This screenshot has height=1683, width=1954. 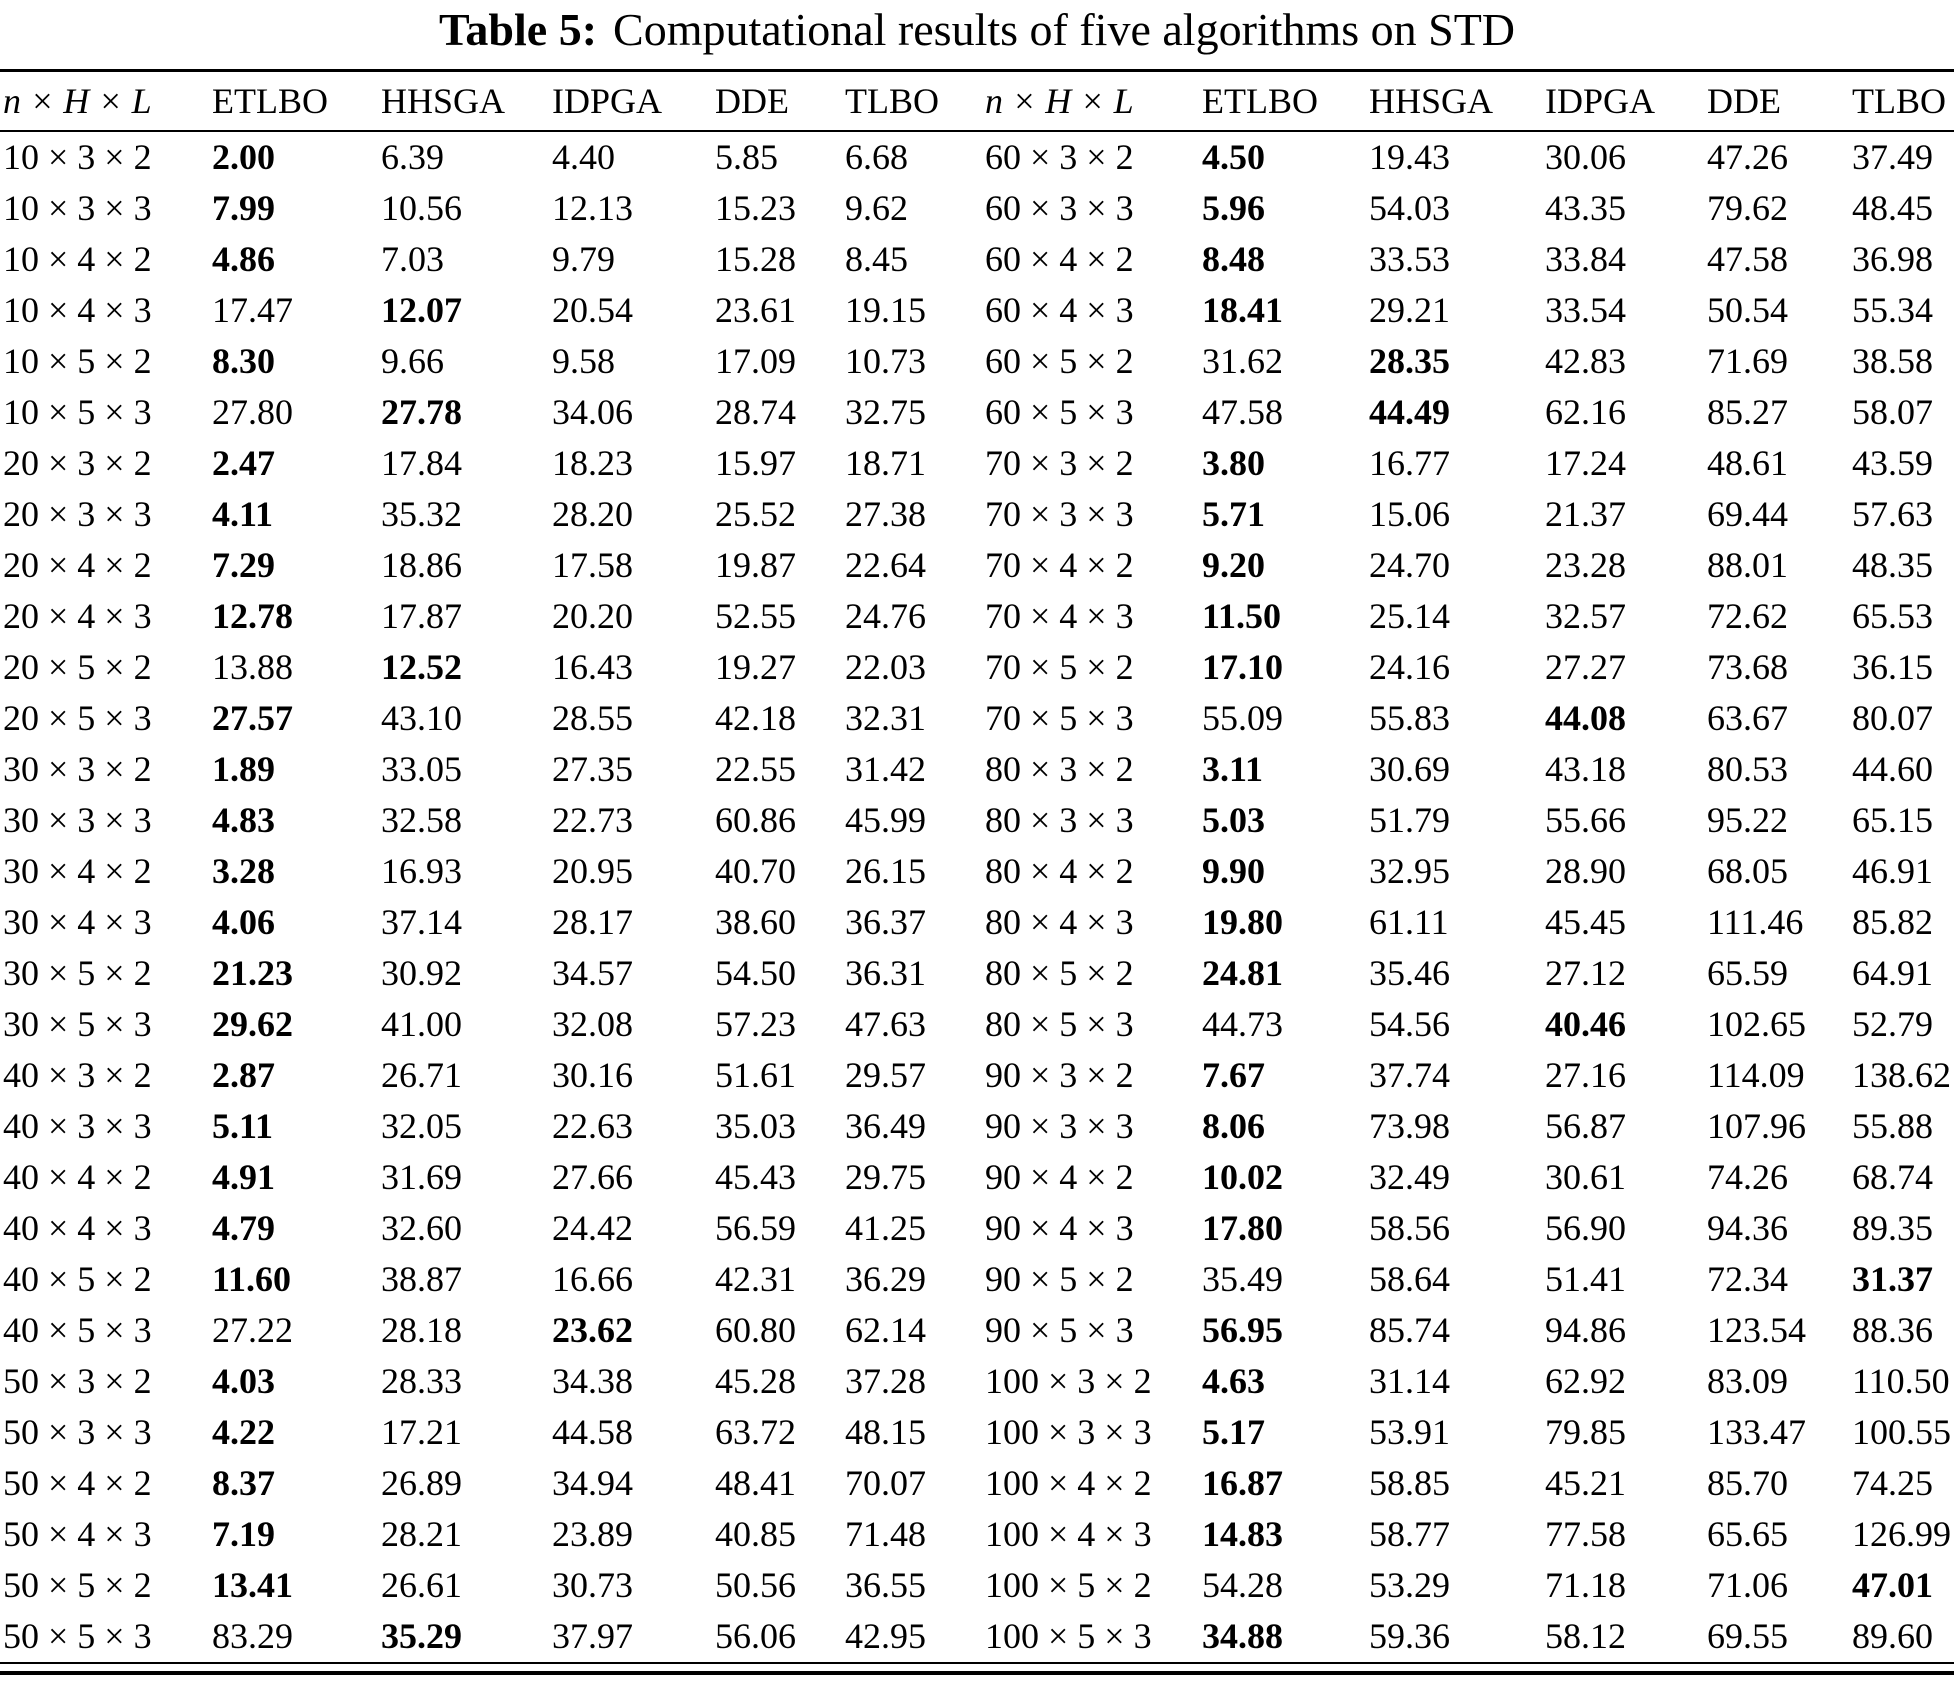 What do you see at coordinates (755, 1636) in the screenshot?
I see `value-cell: 56.06` at bounding box center [755, 1636].